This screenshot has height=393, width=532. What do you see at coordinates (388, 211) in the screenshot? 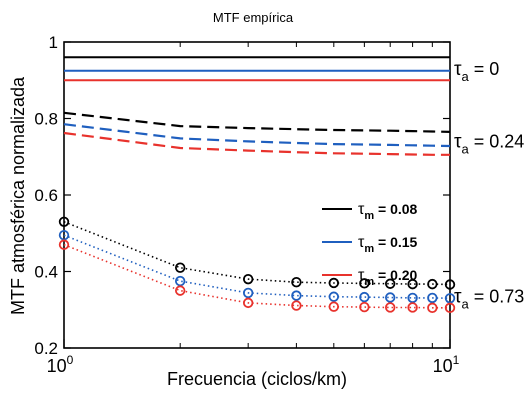
I see `legend-label: τm = 0.08` at bounding box center [388, 211].